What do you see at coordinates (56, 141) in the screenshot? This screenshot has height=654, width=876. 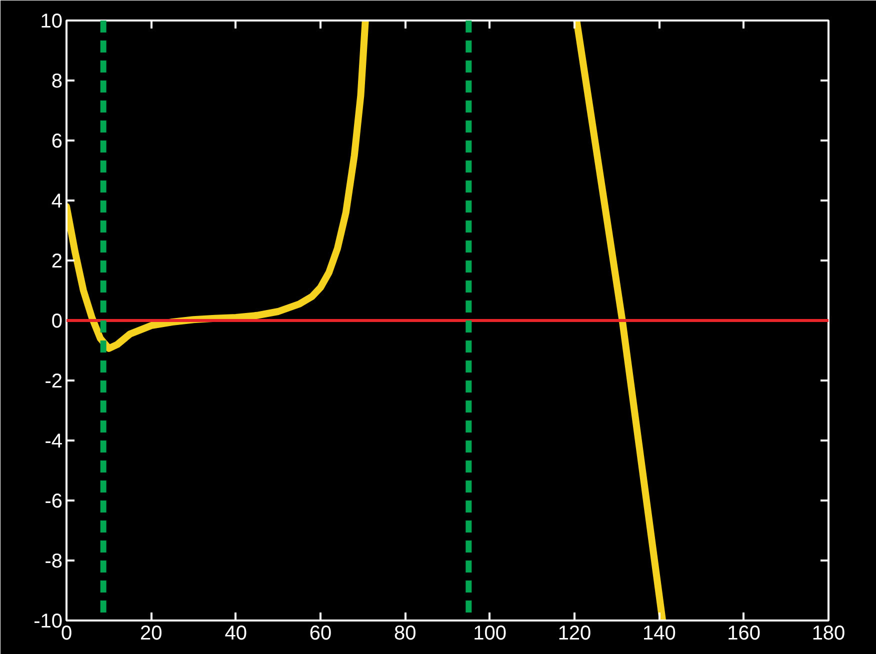 I see `y-tick-label: 6` at bounding box center [56, 141].